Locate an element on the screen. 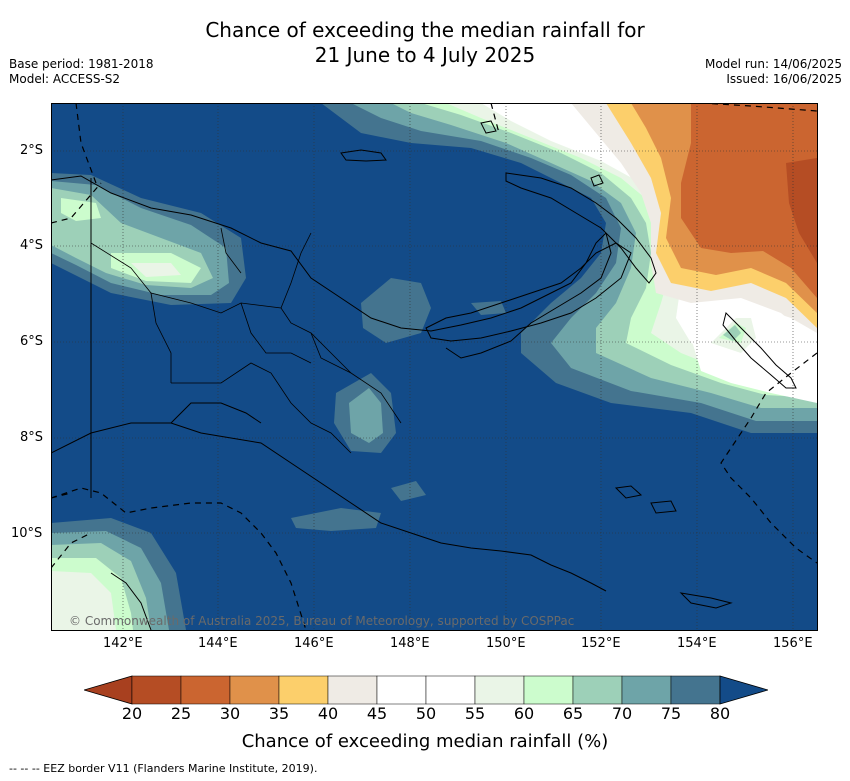 The height and width of the screenshot is (781, 850). lon-label-146e: 146°E is located at coordinates (314, 643).